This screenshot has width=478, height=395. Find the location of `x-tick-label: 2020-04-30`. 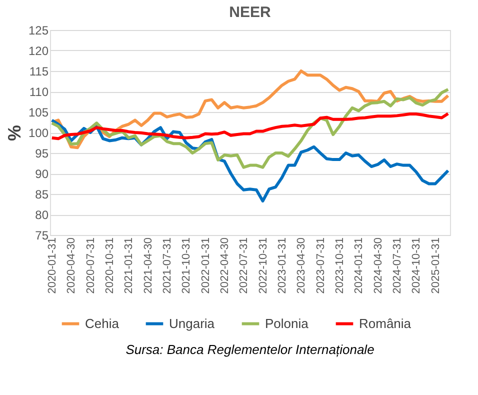

x-tick-label: 2020-04-30 is located at coordinates (72, 266).